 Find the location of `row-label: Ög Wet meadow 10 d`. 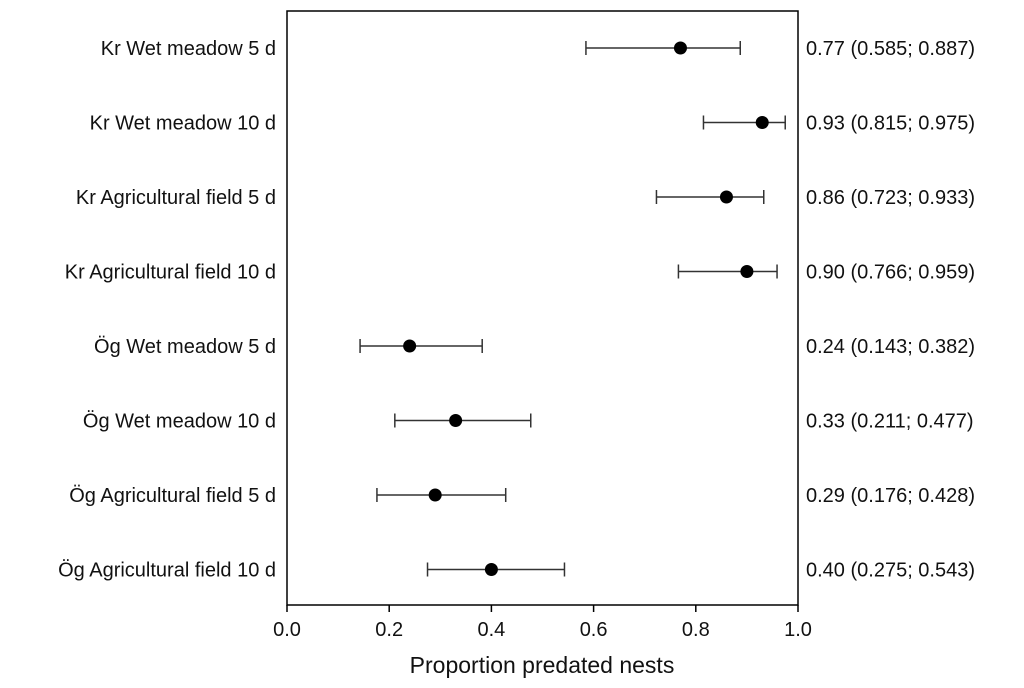

row-label: Ög Wet meadow 10 d is located at coordinates (179, 422).